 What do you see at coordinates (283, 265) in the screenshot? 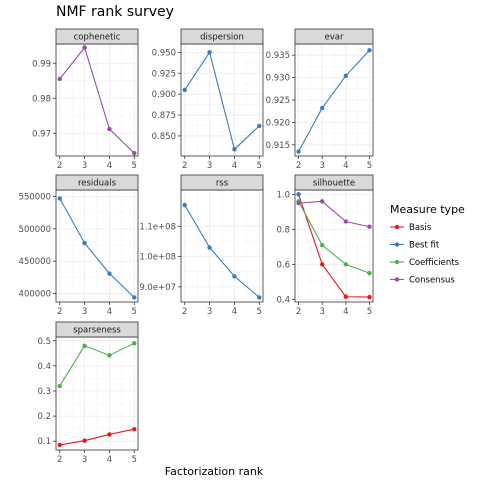
I see `y-tick-label: 0.6` at bounding box center [283, 265].